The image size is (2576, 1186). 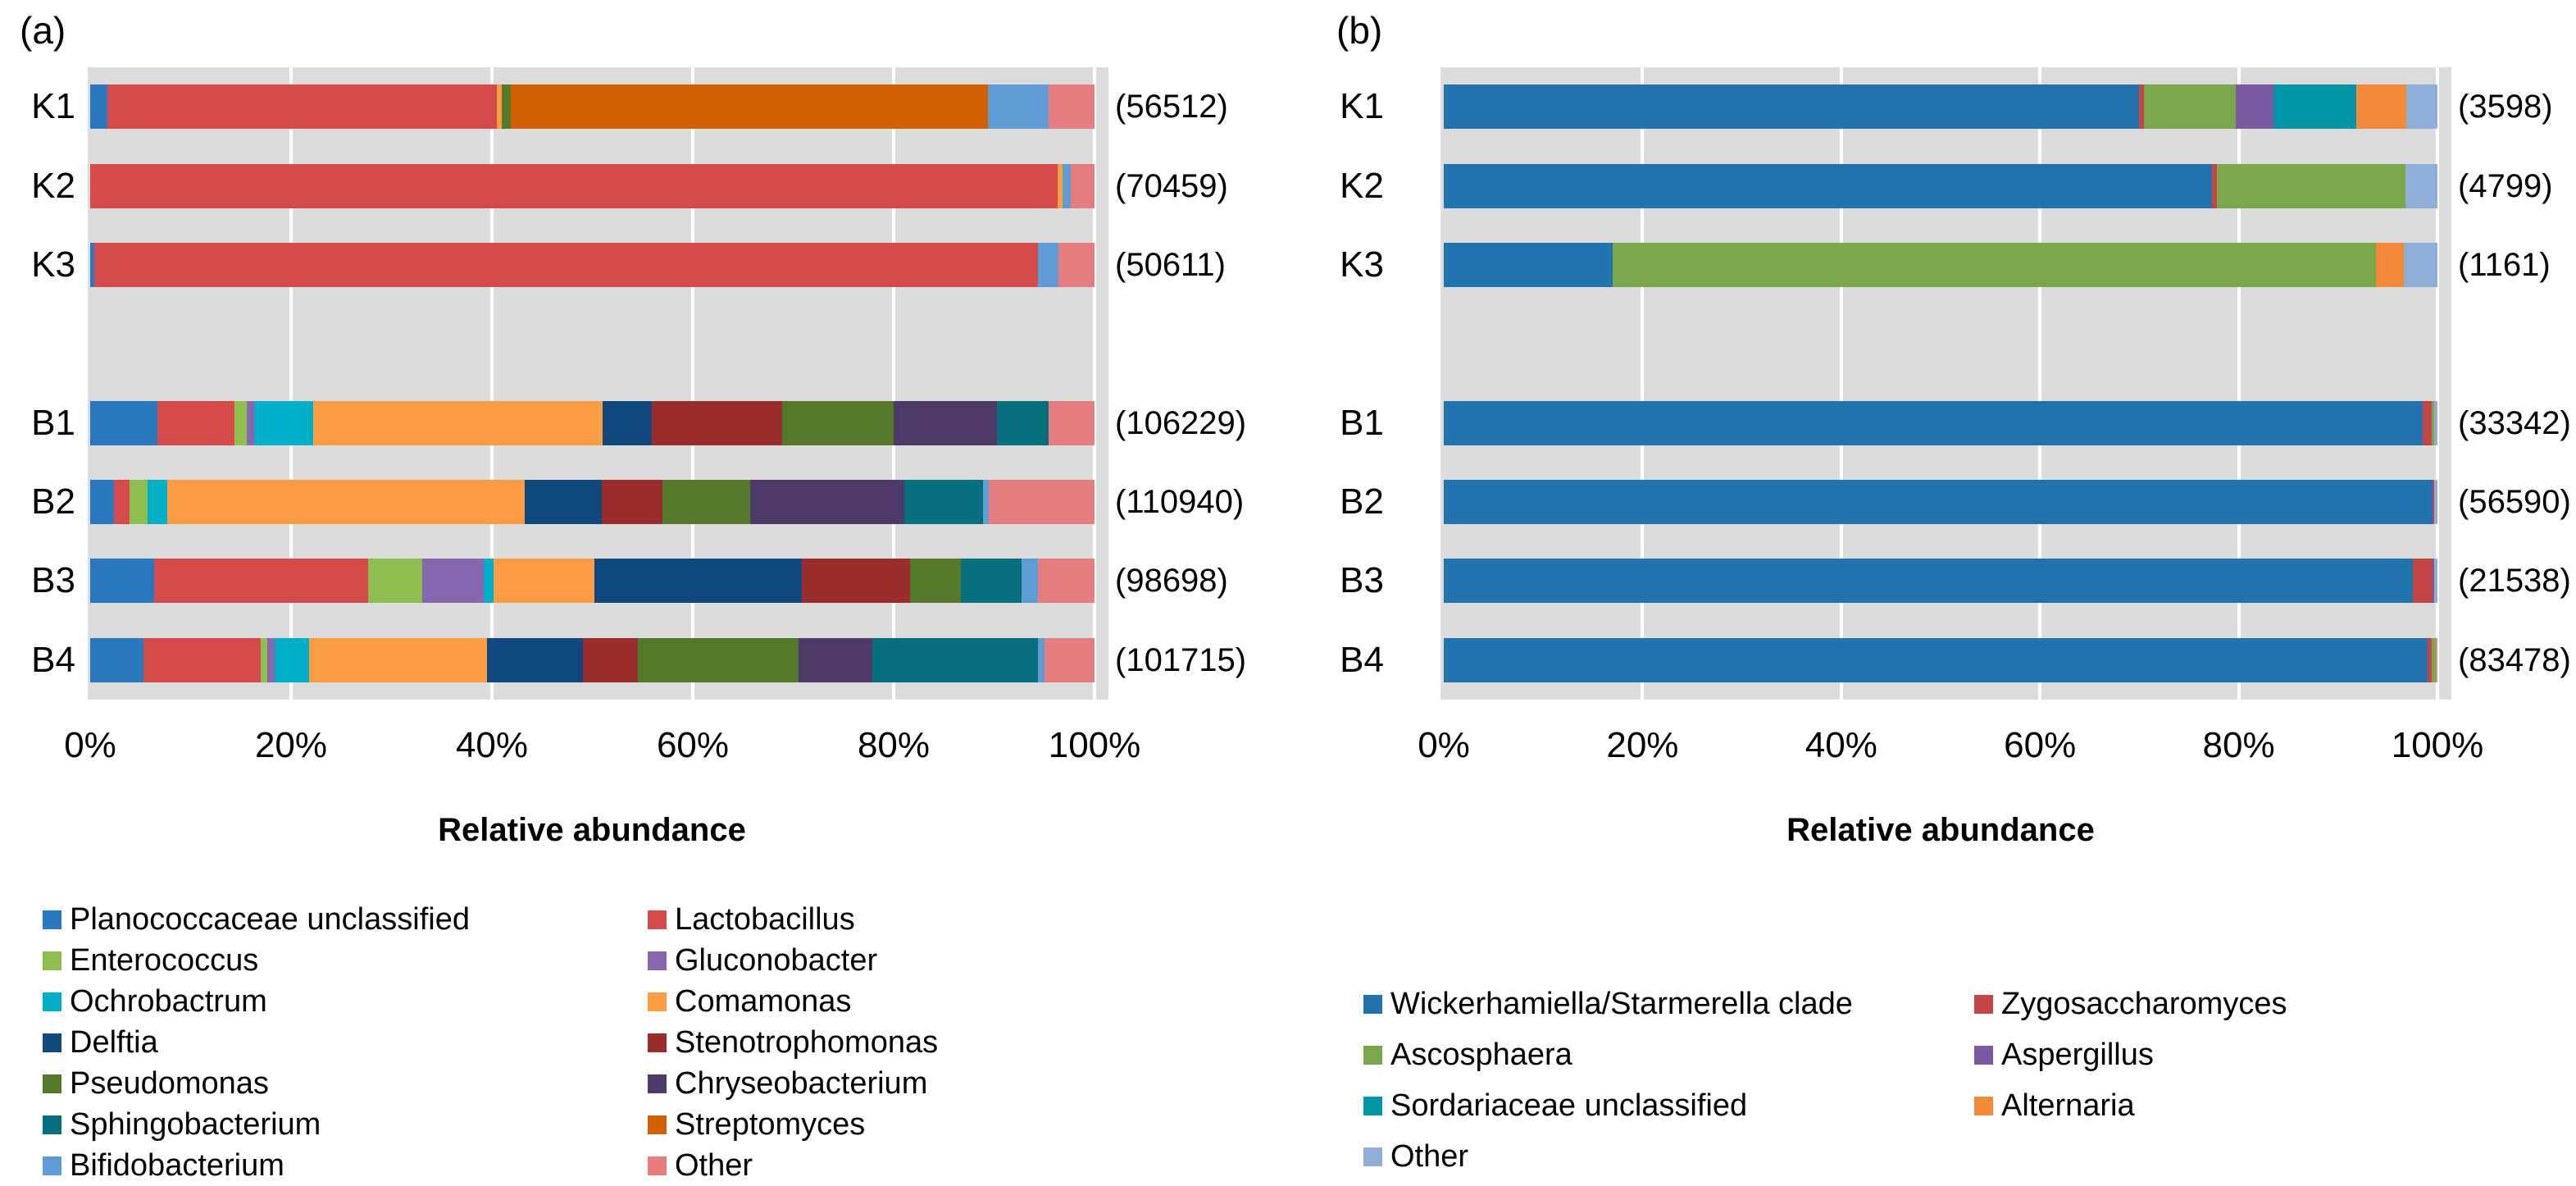 What do you see at coordinates (1940, 185) in the screenshot?
I see `stacked-bar-b-k2` at bounding box center [1940, 185].